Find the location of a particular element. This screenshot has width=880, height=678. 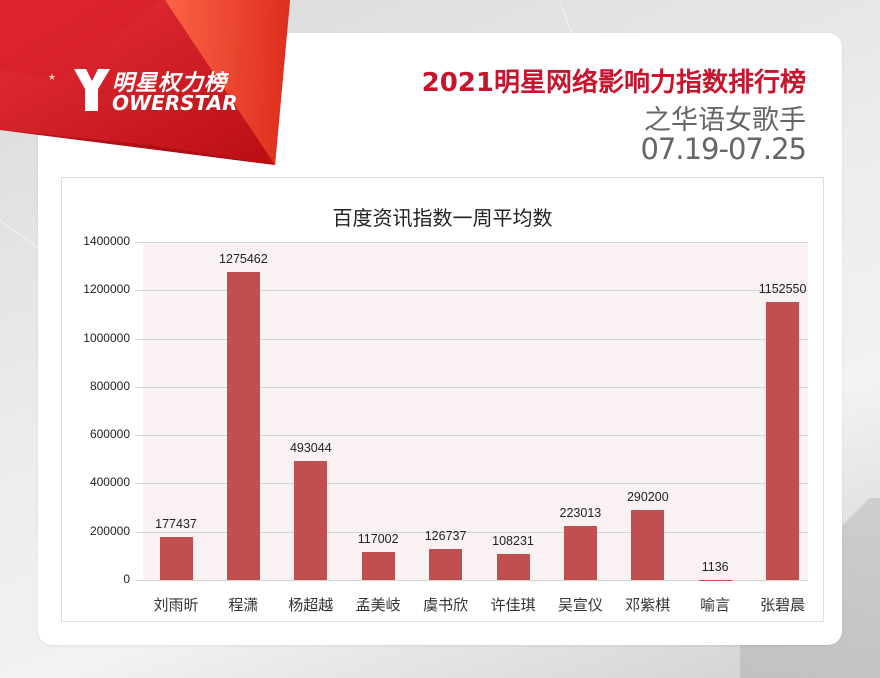

y-axis-tick-label: 0 is located at coordinates (126, 579).